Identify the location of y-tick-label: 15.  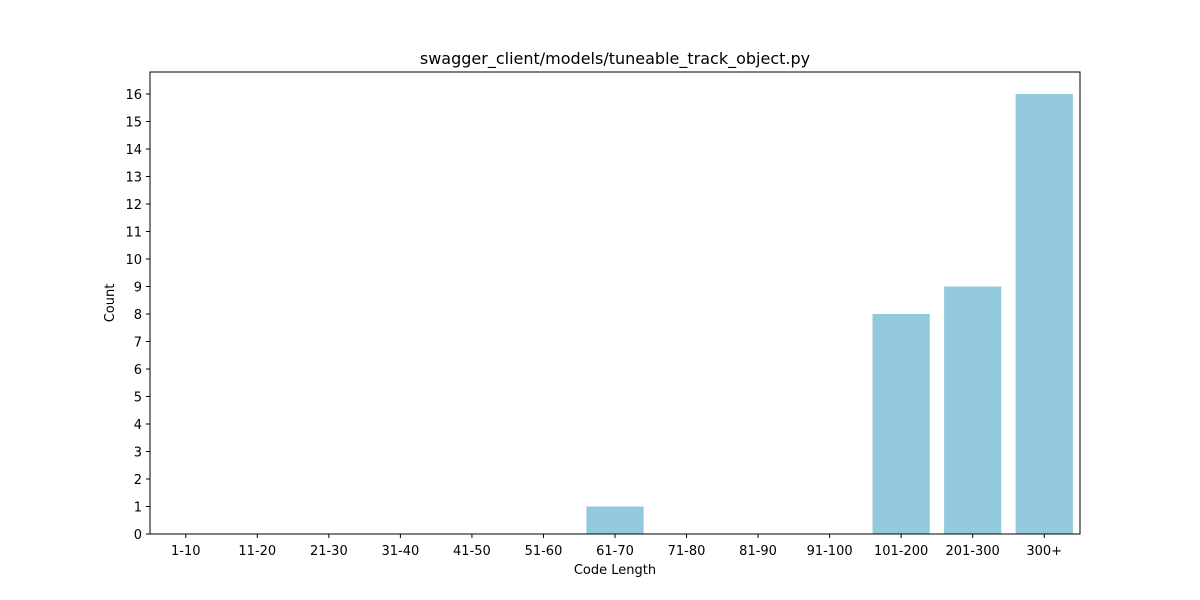
(133, 123).